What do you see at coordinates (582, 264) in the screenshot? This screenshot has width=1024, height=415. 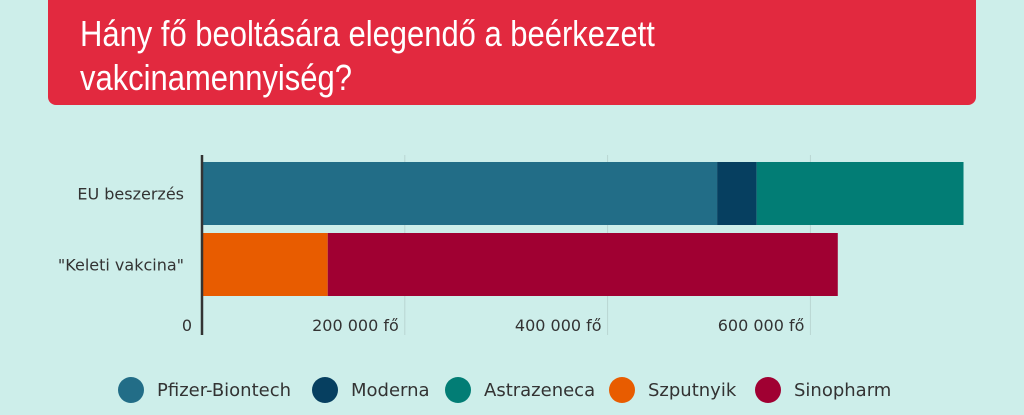 I see `bar-segment-sinopharm` at bounding box center [582, 264].